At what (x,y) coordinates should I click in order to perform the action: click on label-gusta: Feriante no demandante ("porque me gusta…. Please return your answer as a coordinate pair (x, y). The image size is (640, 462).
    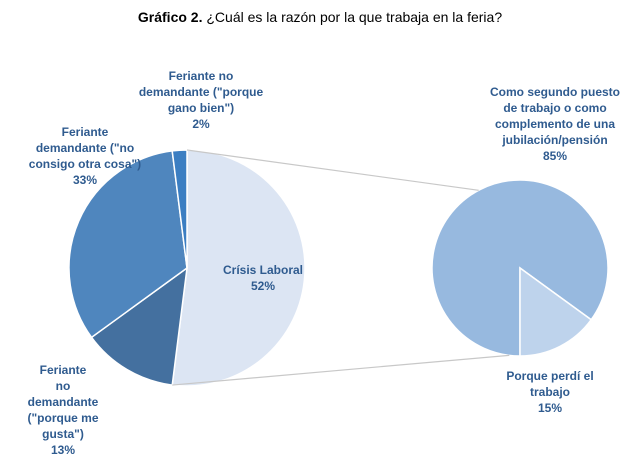
    Looking at the image, I should click on (63, 410).